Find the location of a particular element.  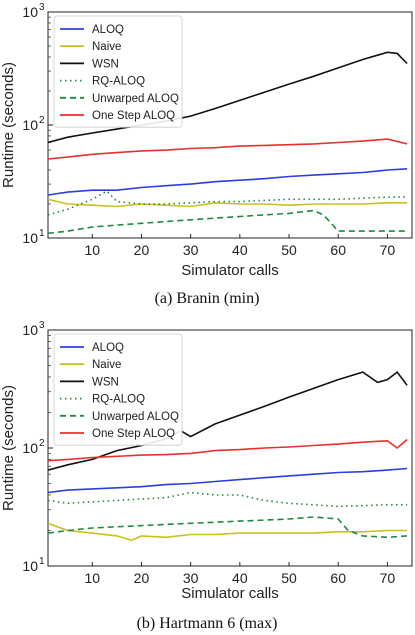

figure-caption: (a) Branin (min) is located at coordinates (207, 298).